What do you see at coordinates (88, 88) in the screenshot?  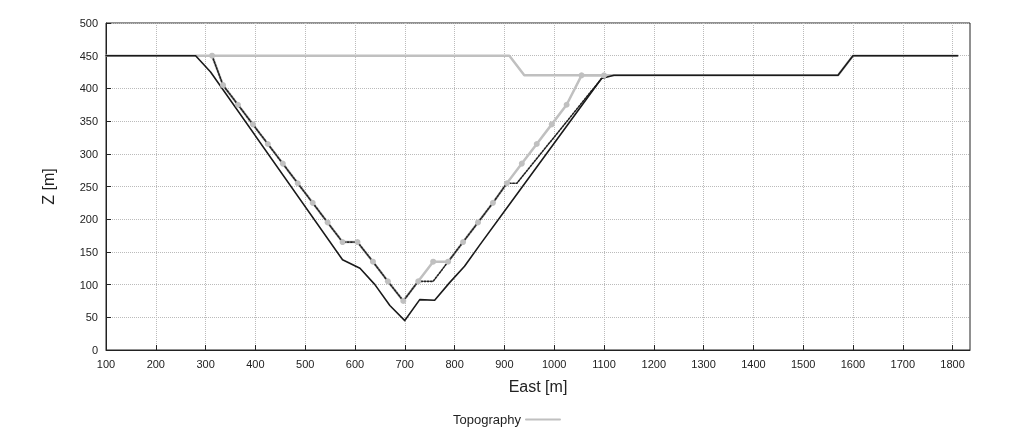 I see `y-tick-label: 400` at bounding box center [88, 88].